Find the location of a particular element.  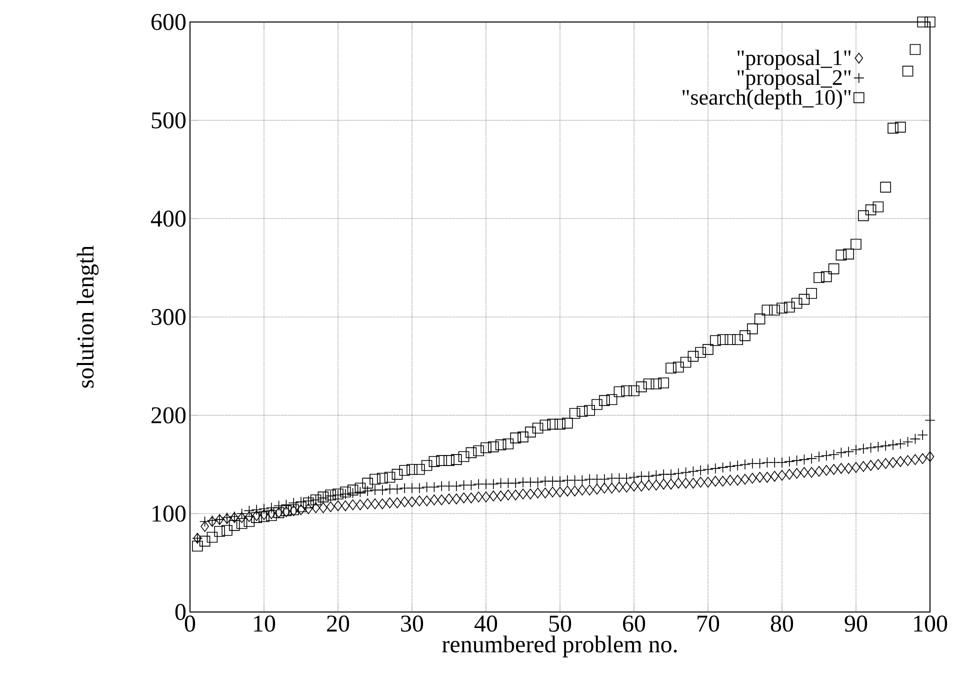

x-tick-label: 60 is located at coordinates (634, 624).